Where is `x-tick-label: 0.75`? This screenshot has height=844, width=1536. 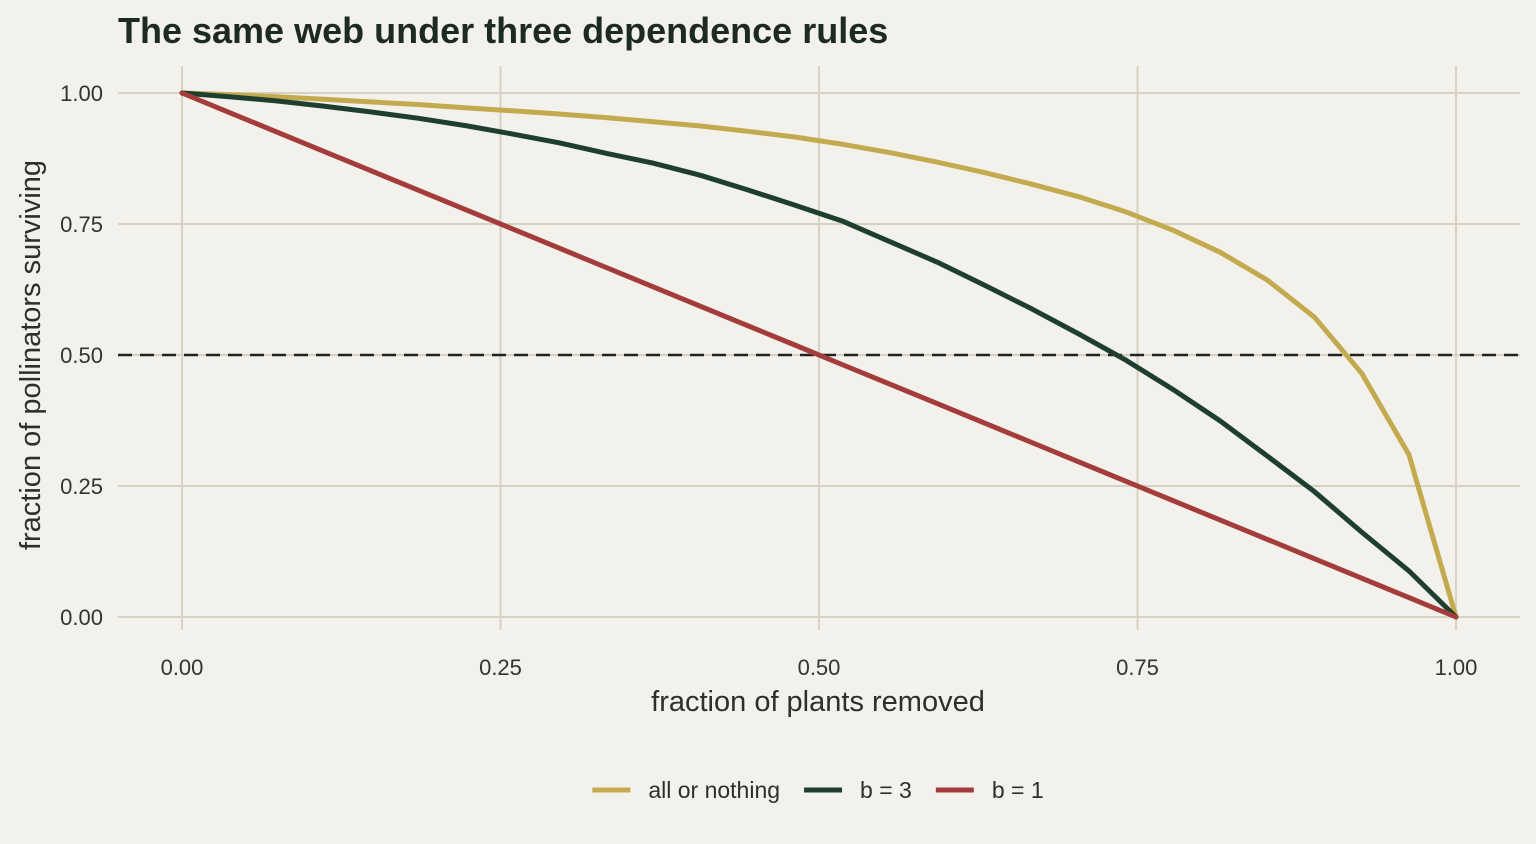
x-tick-label: 0.75 is located at coordinates (1137, 667).